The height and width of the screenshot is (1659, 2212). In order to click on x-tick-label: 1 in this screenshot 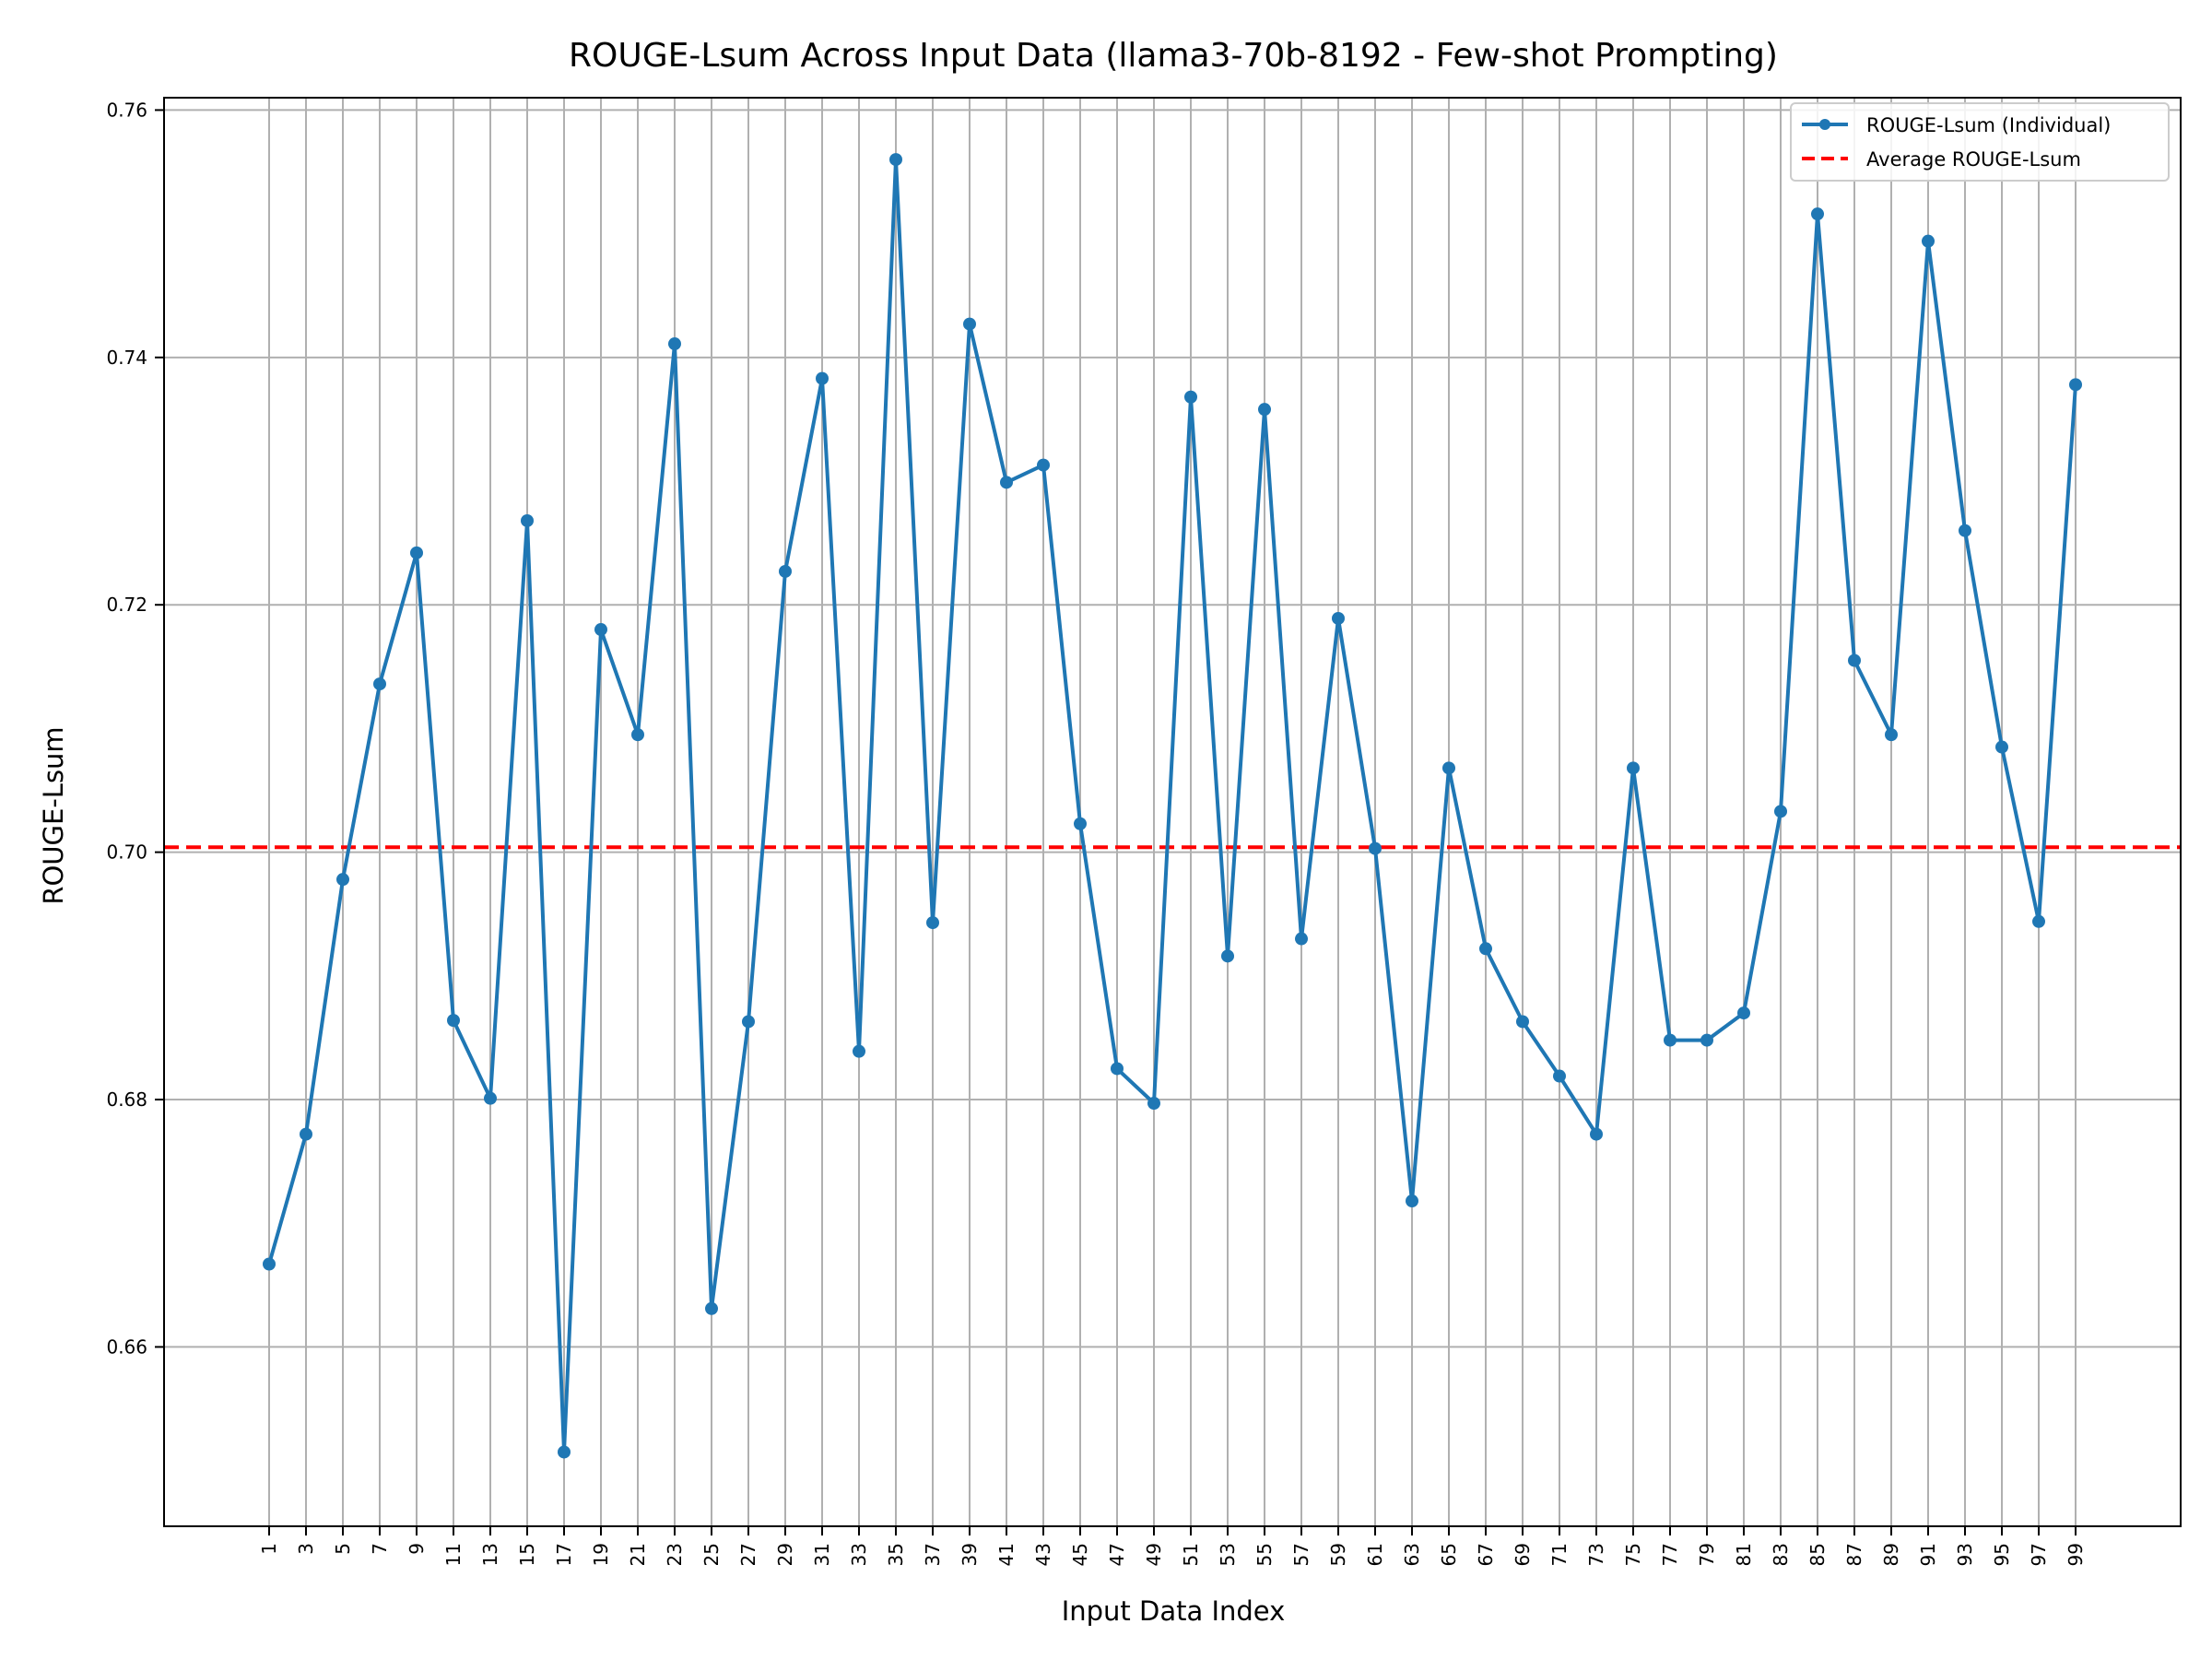, I will do `click(269, 1549)`.